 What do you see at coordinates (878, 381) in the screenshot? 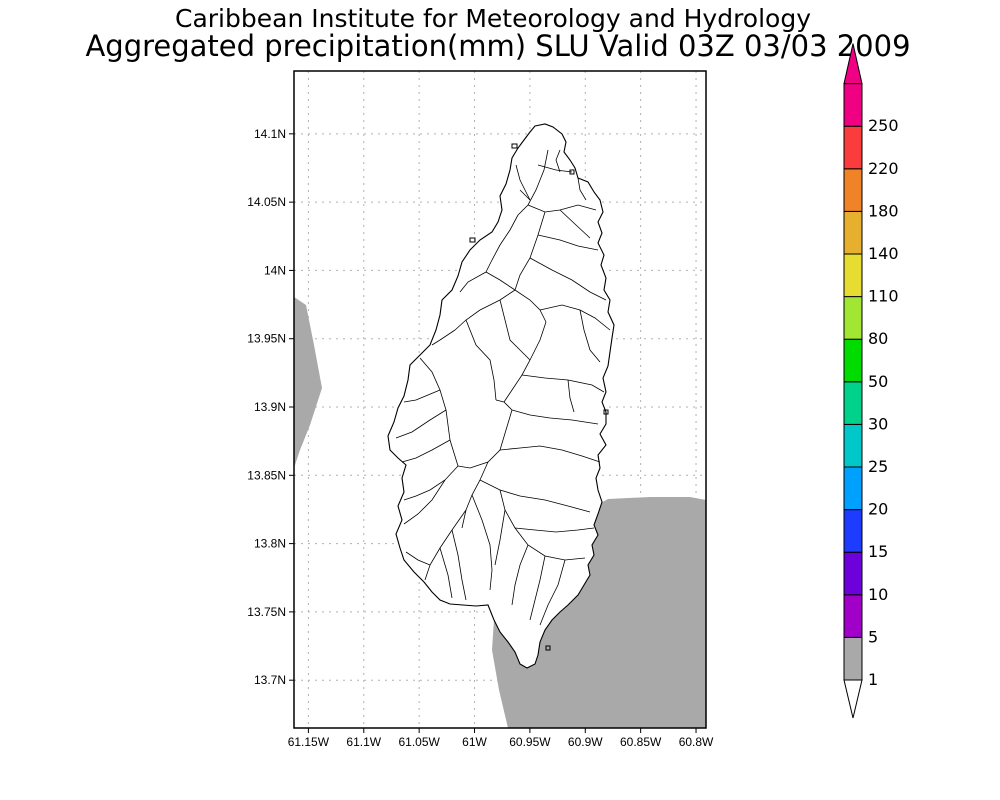
I see `colorbar-level-label: 50` at bounding box center [878, 381].